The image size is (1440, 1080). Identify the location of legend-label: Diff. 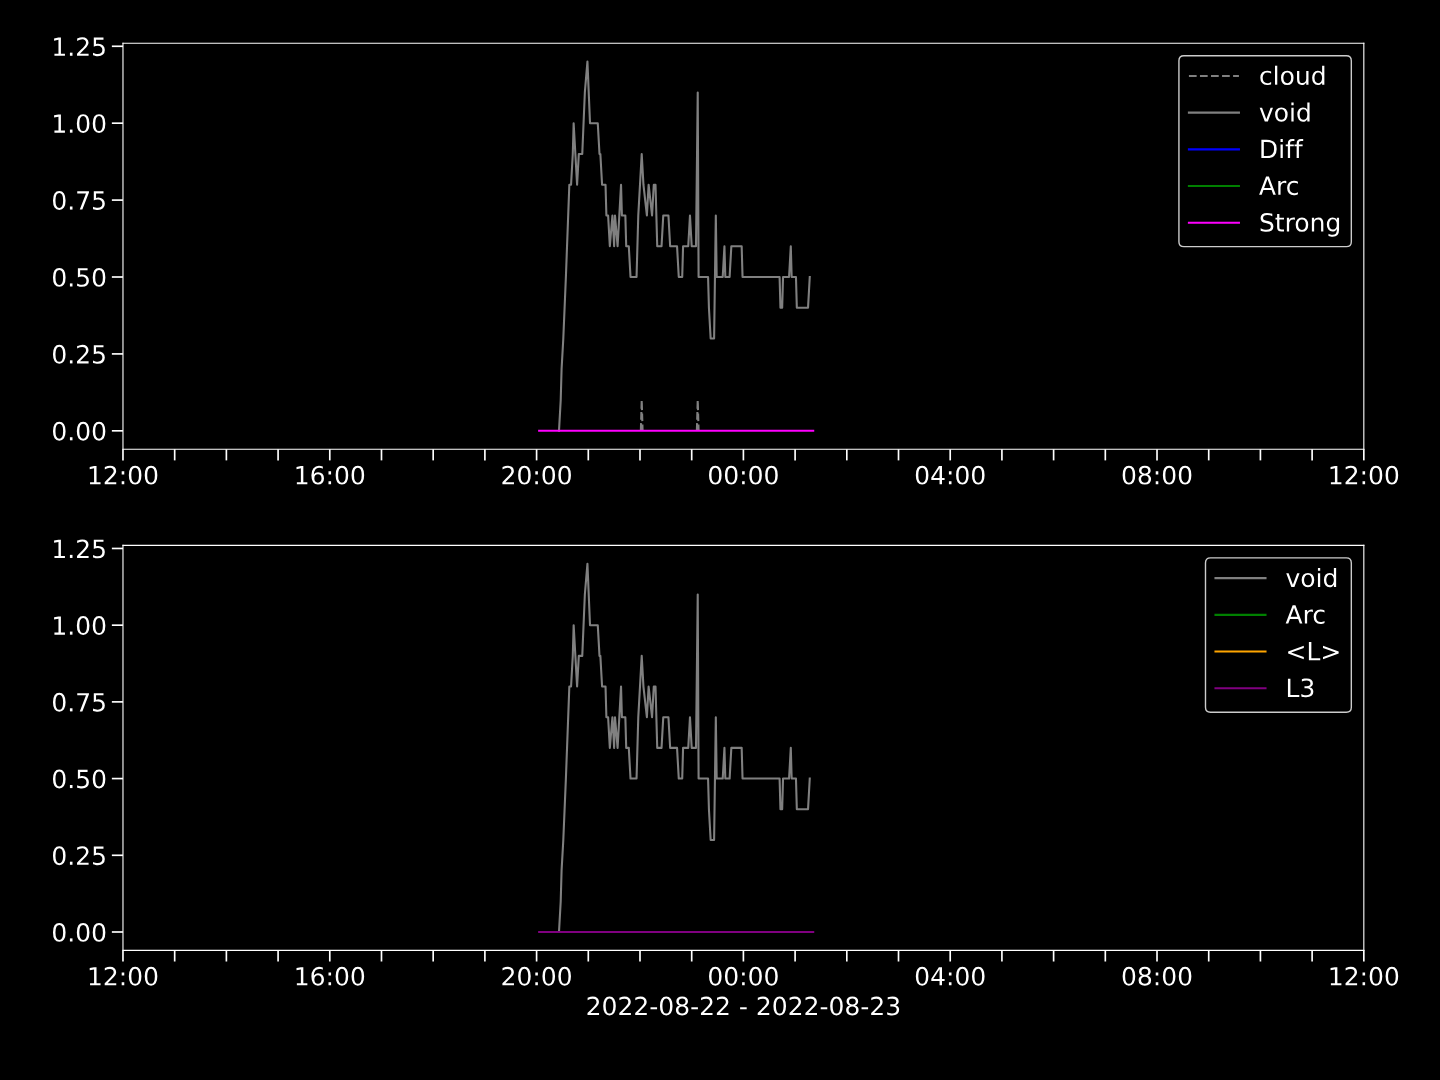
(1282, 149).